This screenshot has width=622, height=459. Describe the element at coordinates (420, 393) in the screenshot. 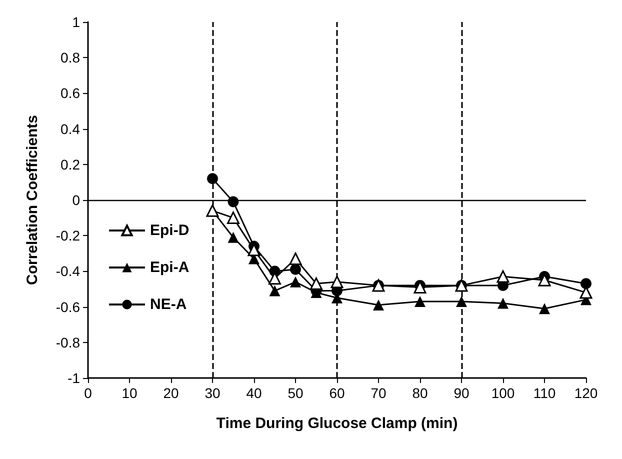

I see `x-tick-label: 80` at that location.